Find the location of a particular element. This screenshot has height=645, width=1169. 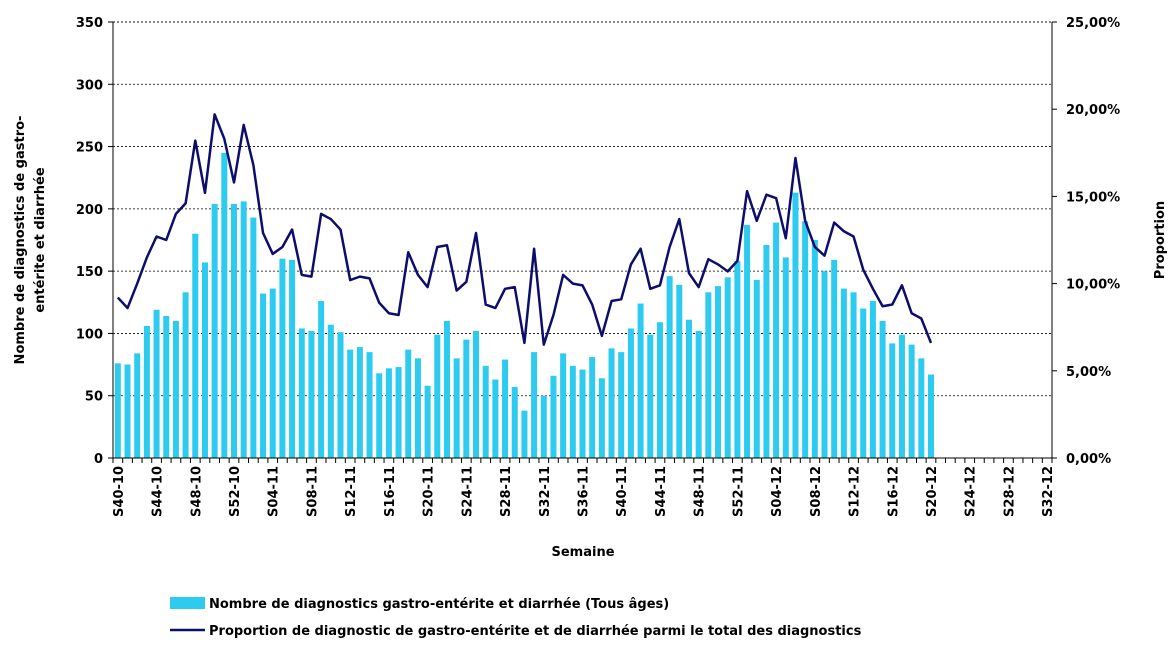

x-tick-label: S16-12 is located at coordinates (893, 491).